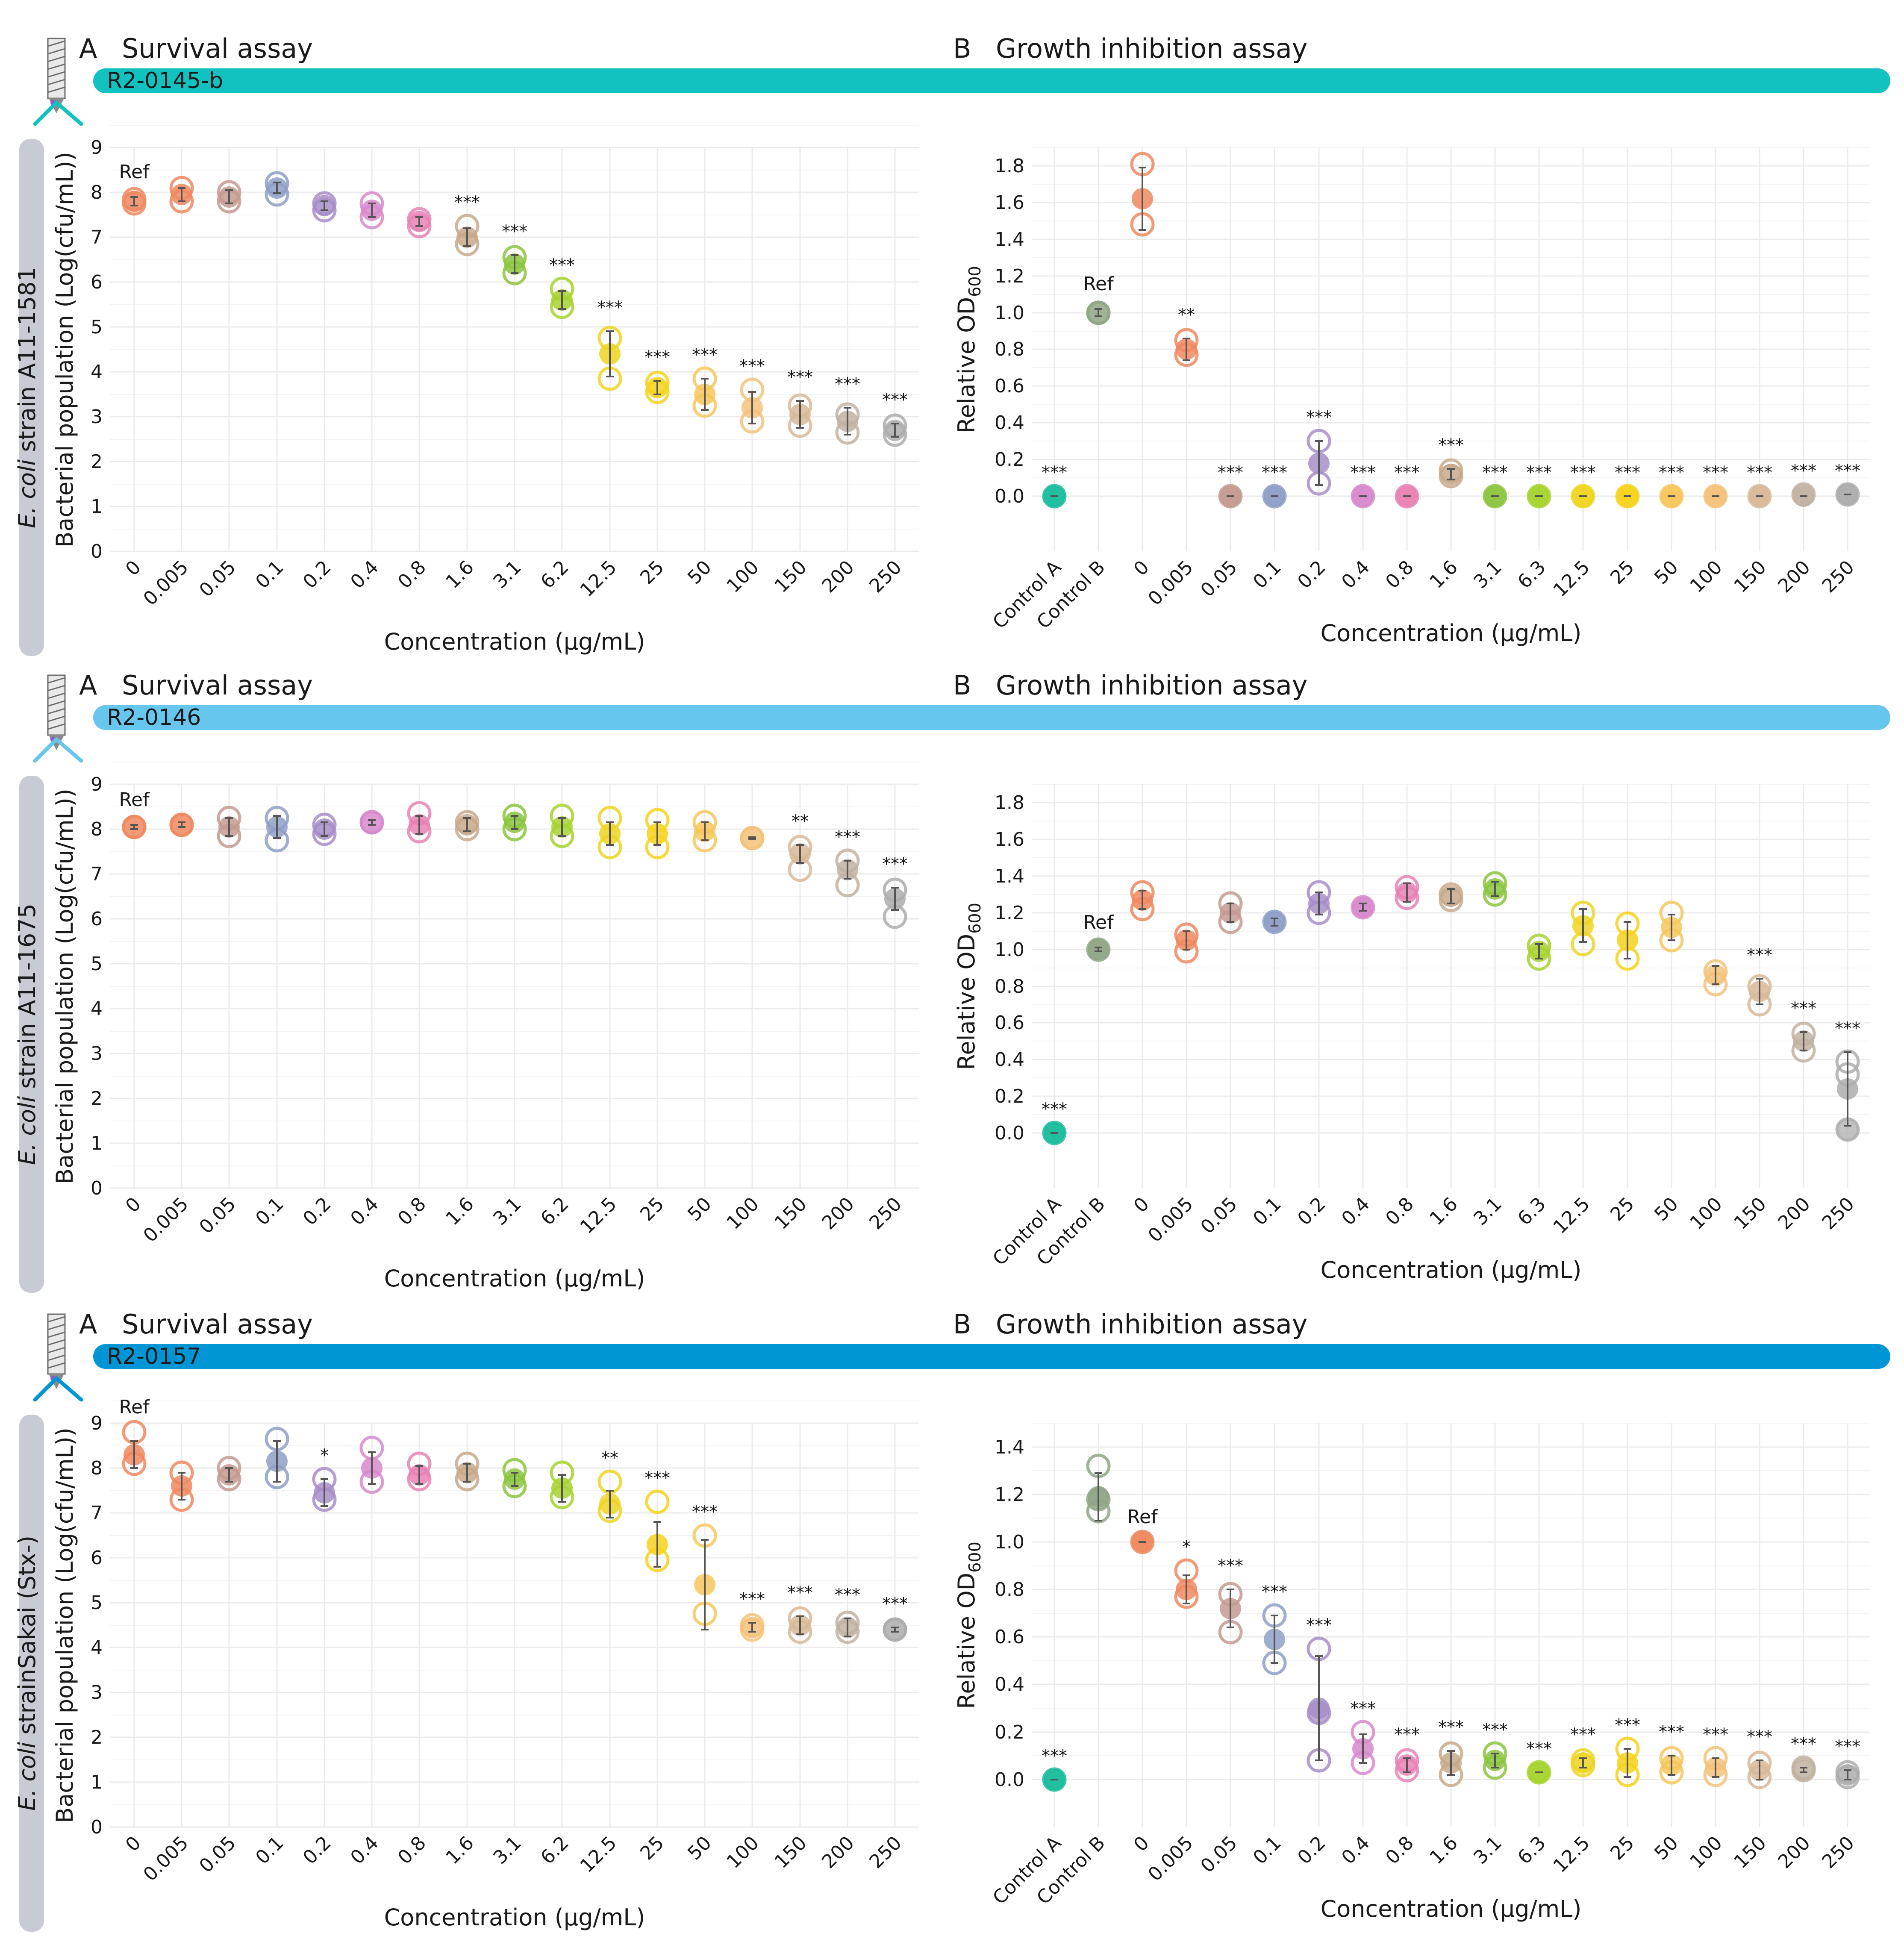  I want to click on strain-label: E. coli strain A11-1675, so click(28, 1034).